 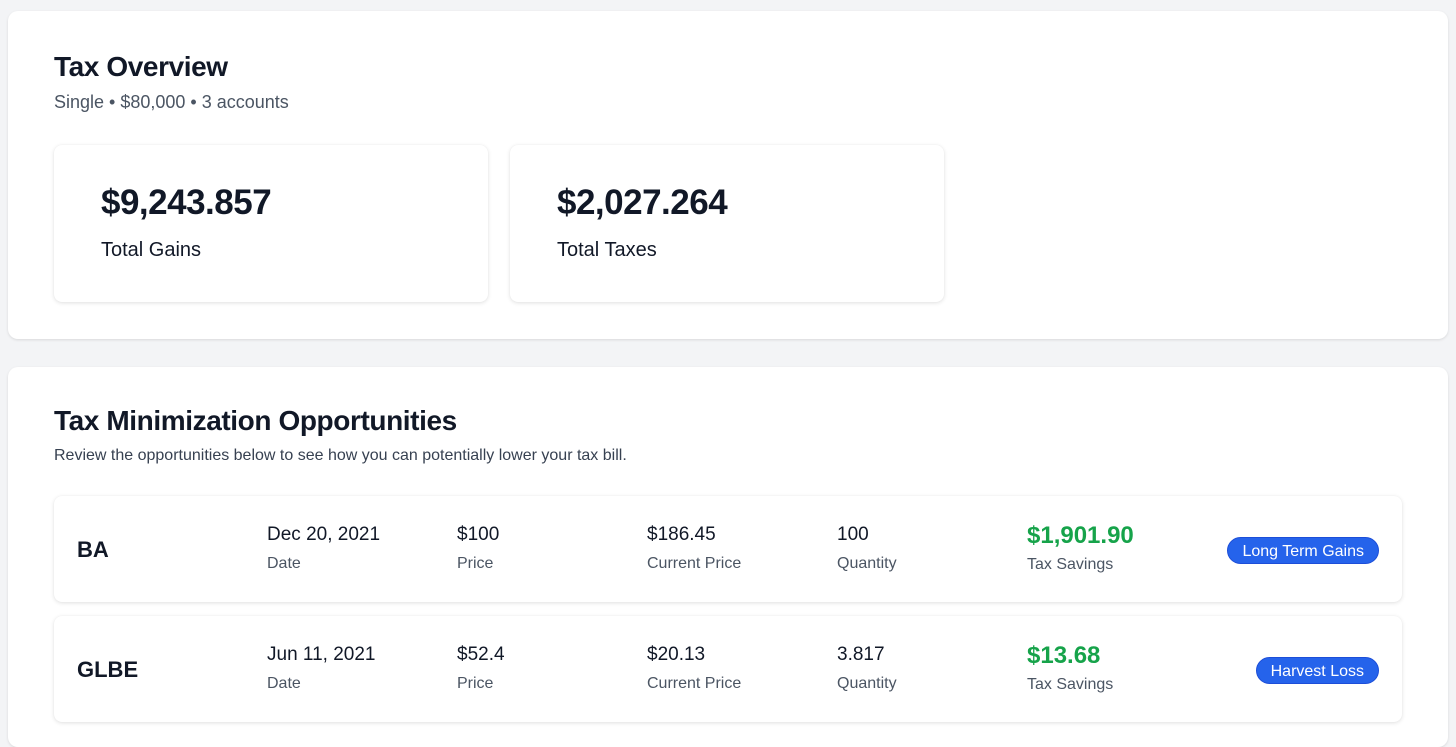 What do you see at coordinates (676, 654) in the screenshot?
I see `current-price-value: $20.13` at bounding box center [676, 654].